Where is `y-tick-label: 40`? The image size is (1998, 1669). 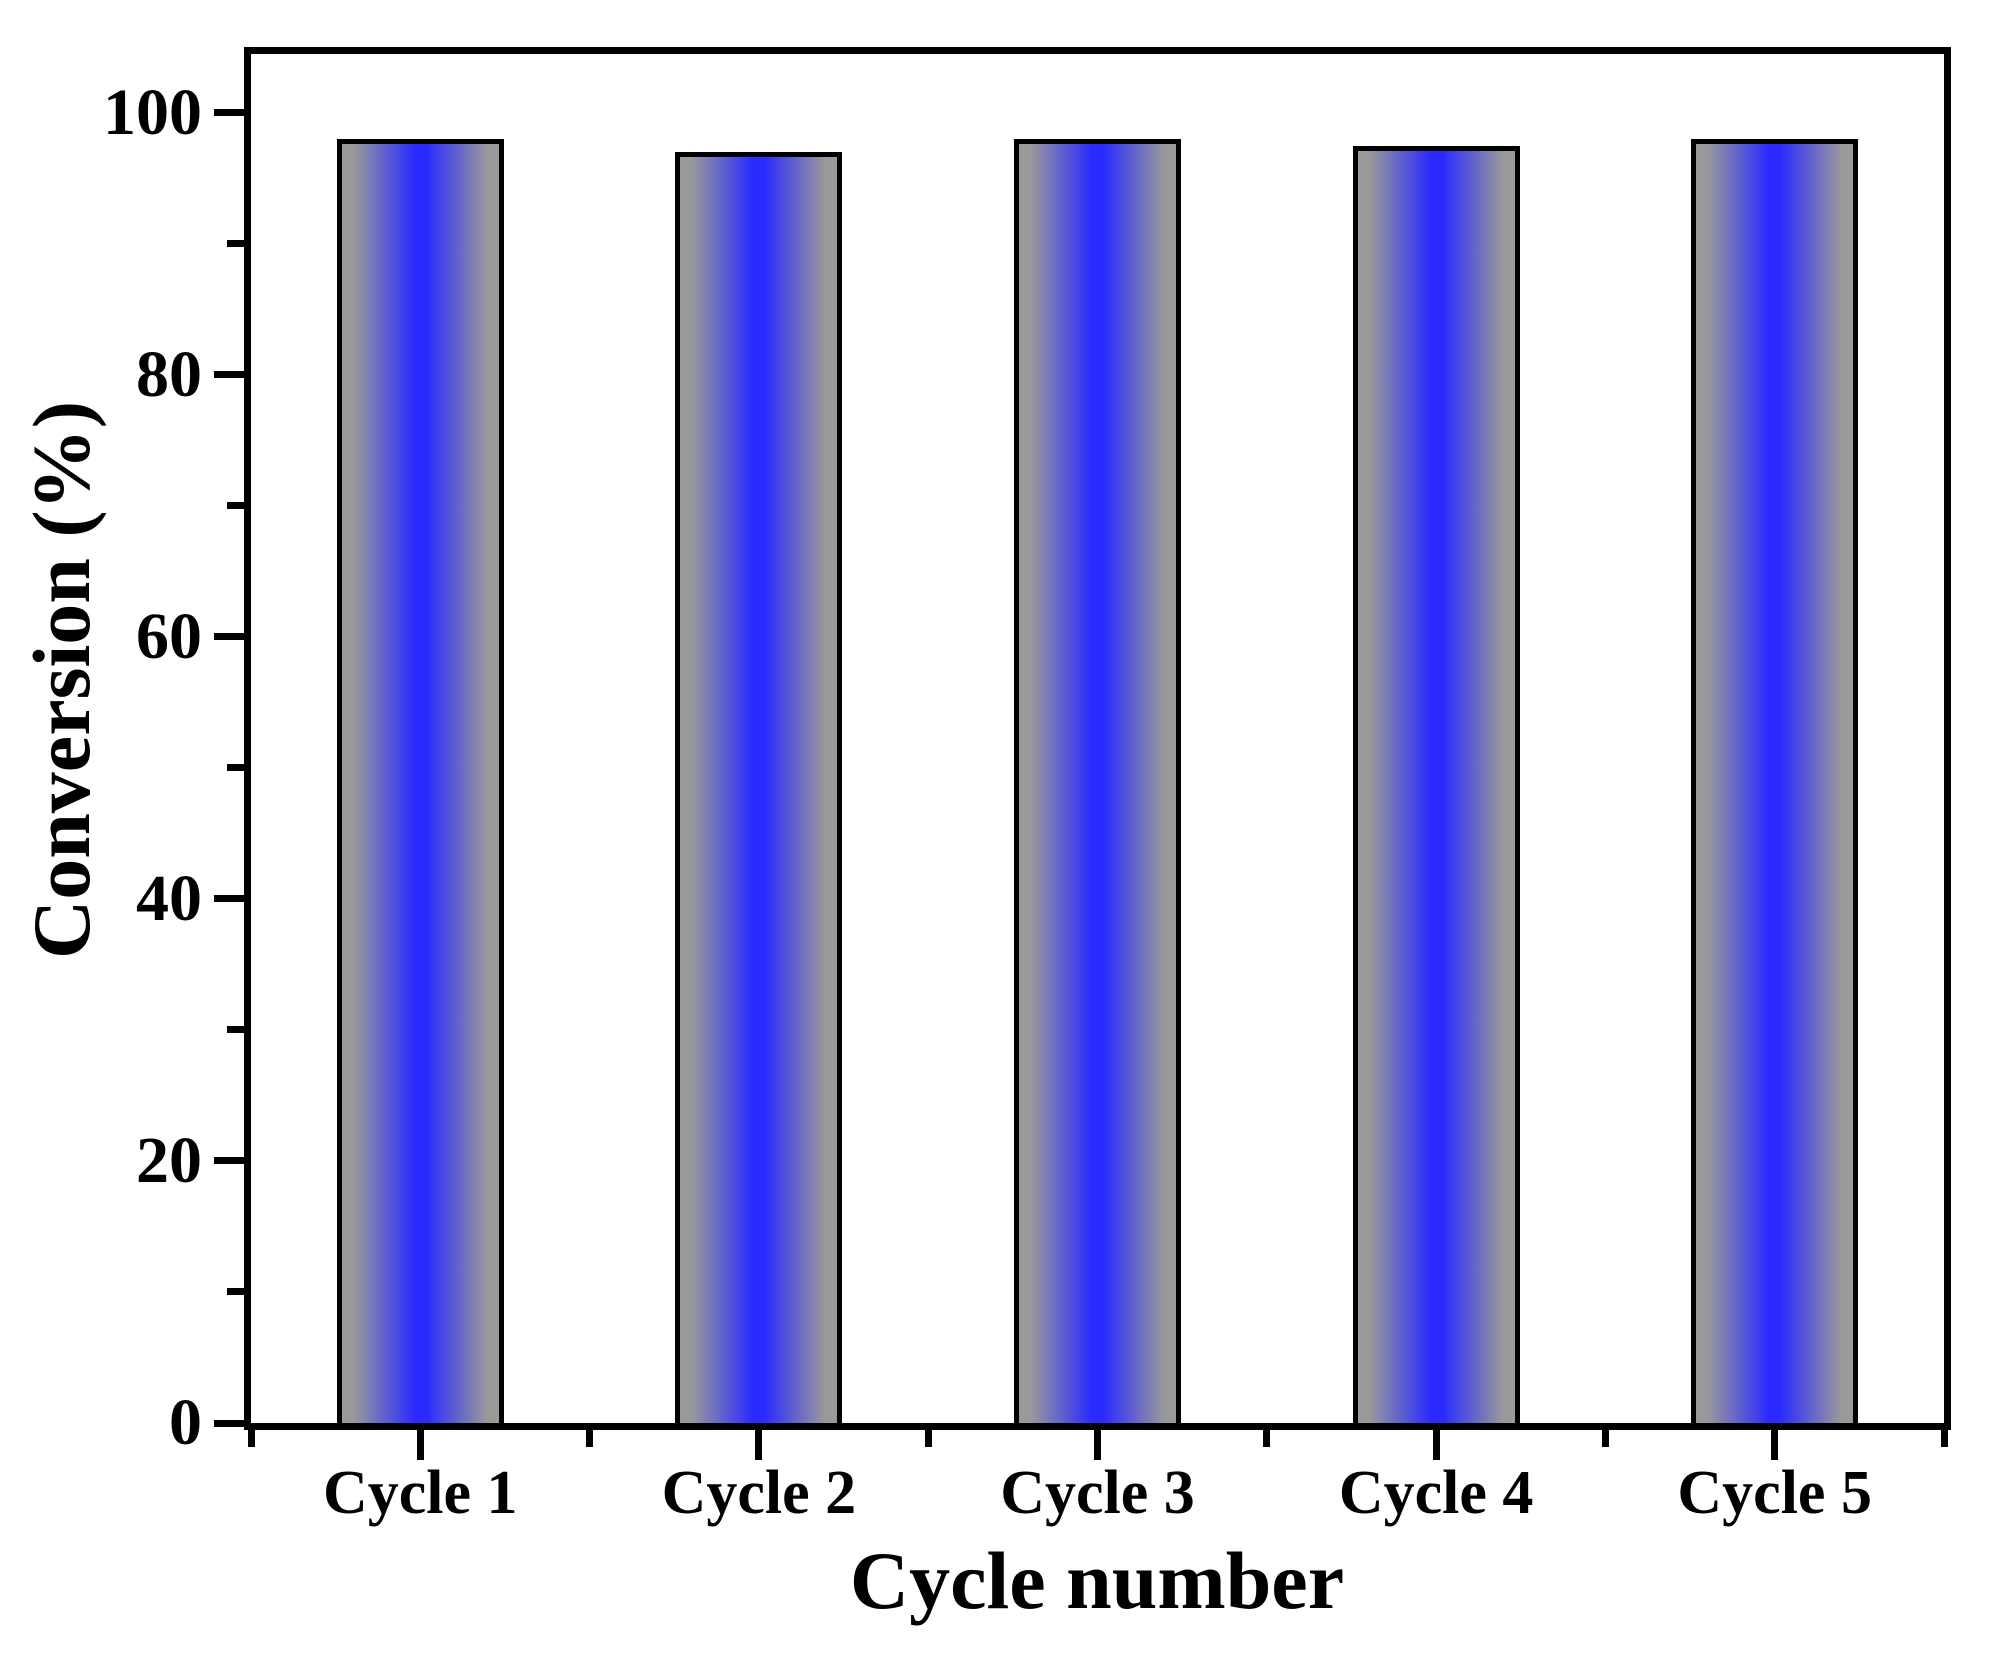 y-tick-label: 40 is located at coordinates (169, 898).